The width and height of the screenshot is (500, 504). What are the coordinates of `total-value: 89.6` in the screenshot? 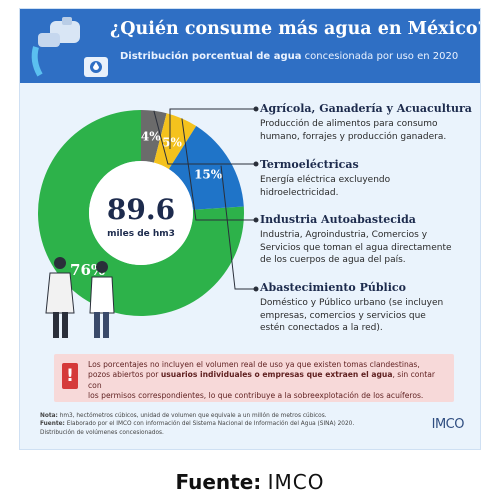 It's located at (141, 209).